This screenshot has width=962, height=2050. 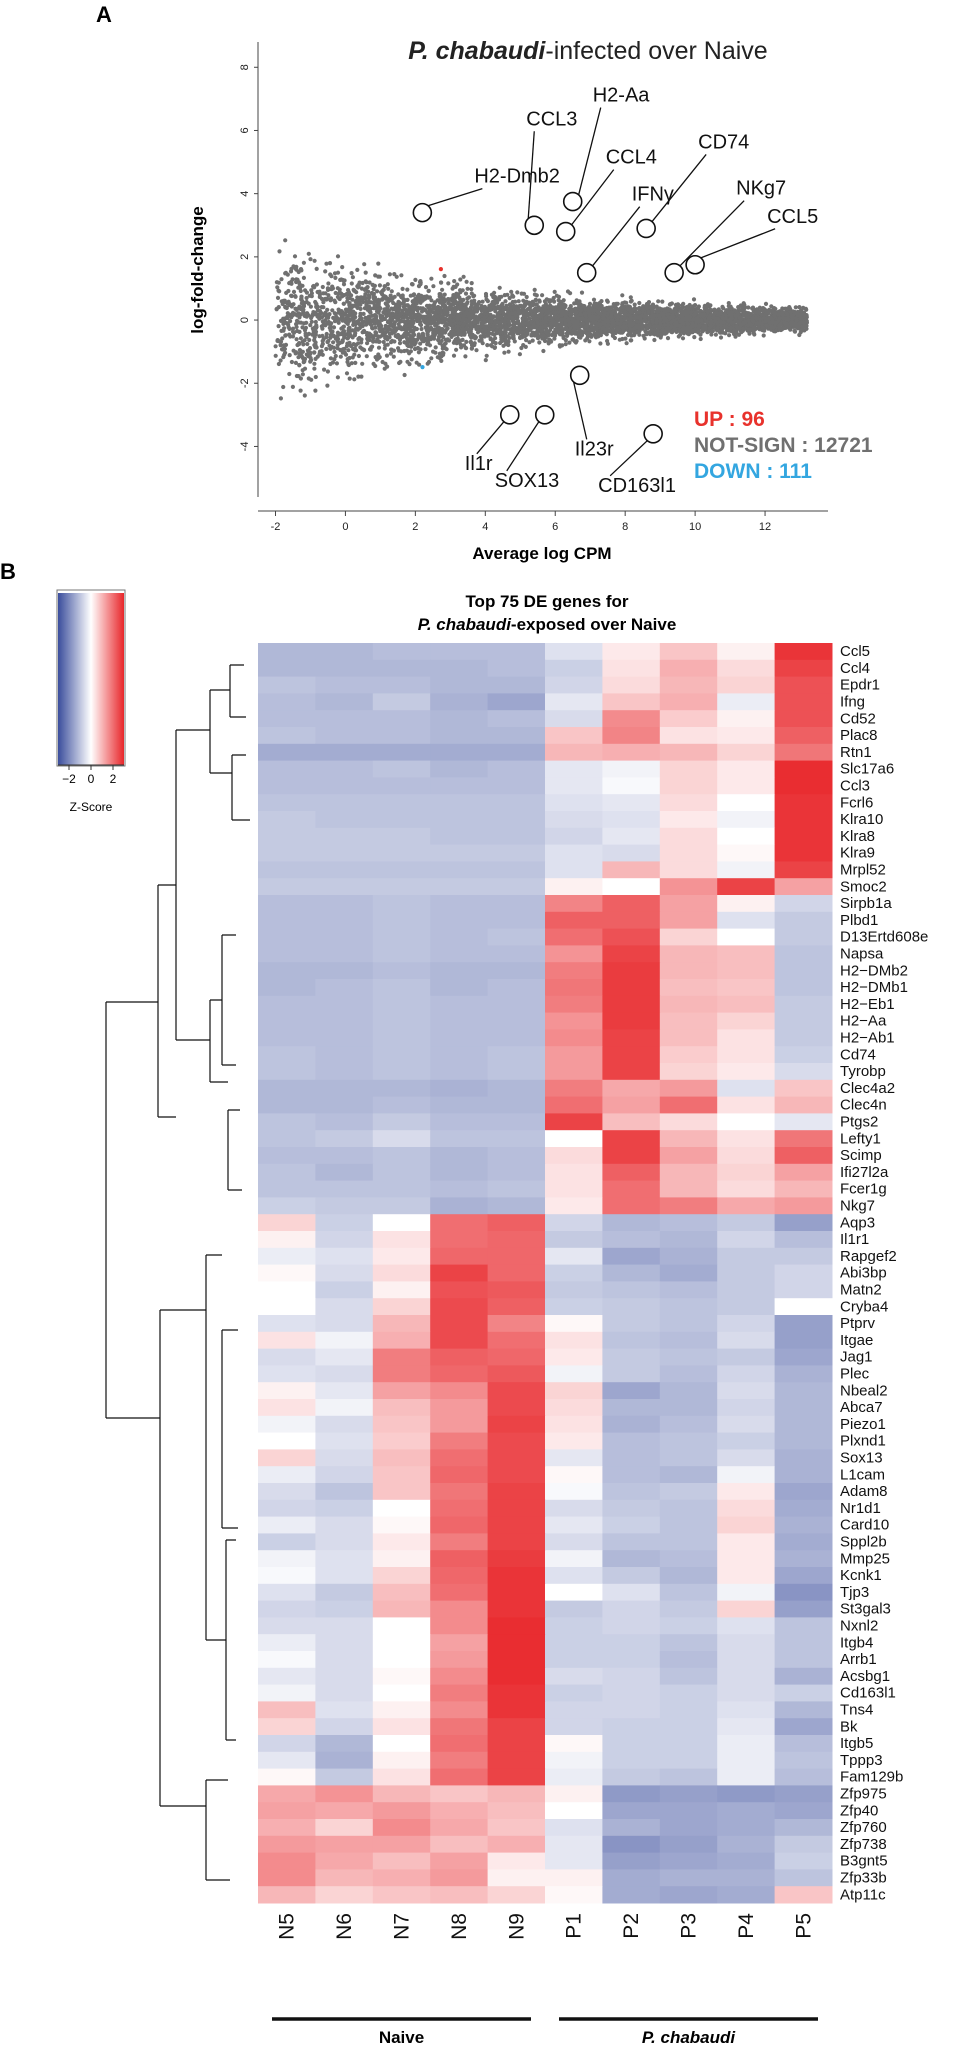 I want to click on x-tick-label: 2, so click(x=415, y=527).